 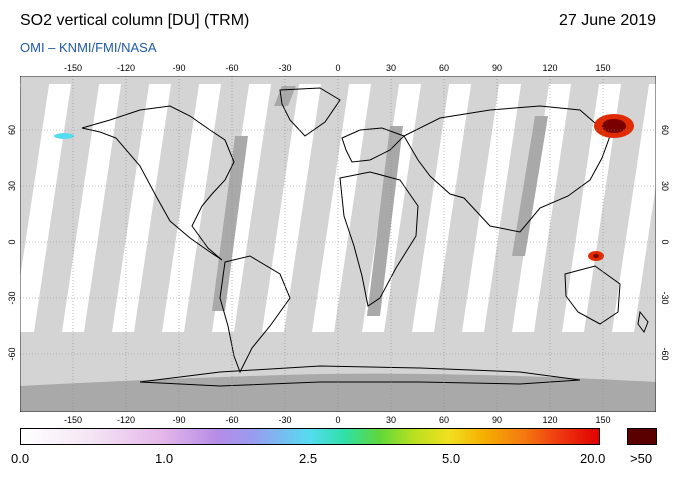 I want to click on antarctica, so click(x=360, y=376).